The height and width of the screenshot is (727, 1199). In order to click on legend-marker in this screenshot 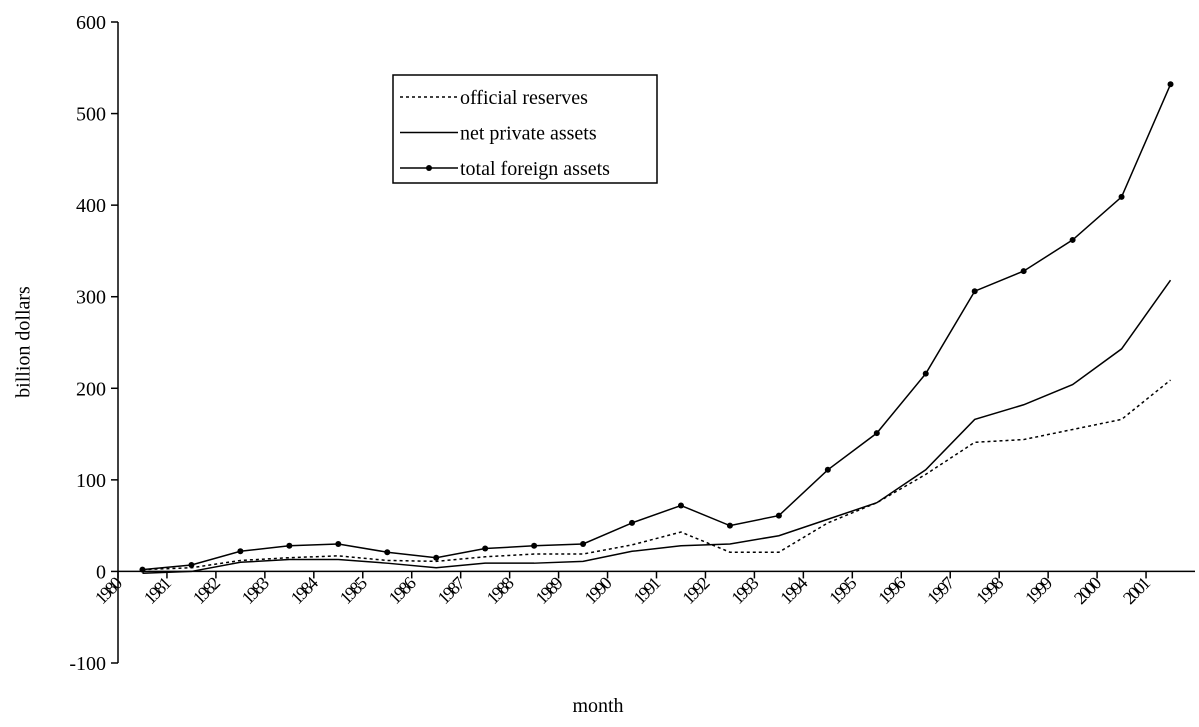, I will do `click(429, 168)`.